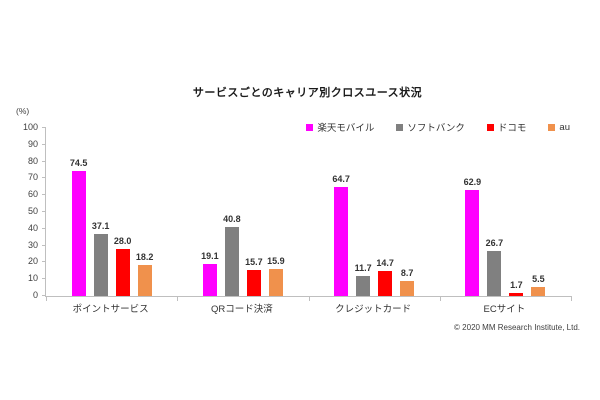 Image resolution: width=600 pixels, height=400 pixels. Describe the element at coordinates (538, 278) in the screenshot. I see `value-label: 5.5` at that location.